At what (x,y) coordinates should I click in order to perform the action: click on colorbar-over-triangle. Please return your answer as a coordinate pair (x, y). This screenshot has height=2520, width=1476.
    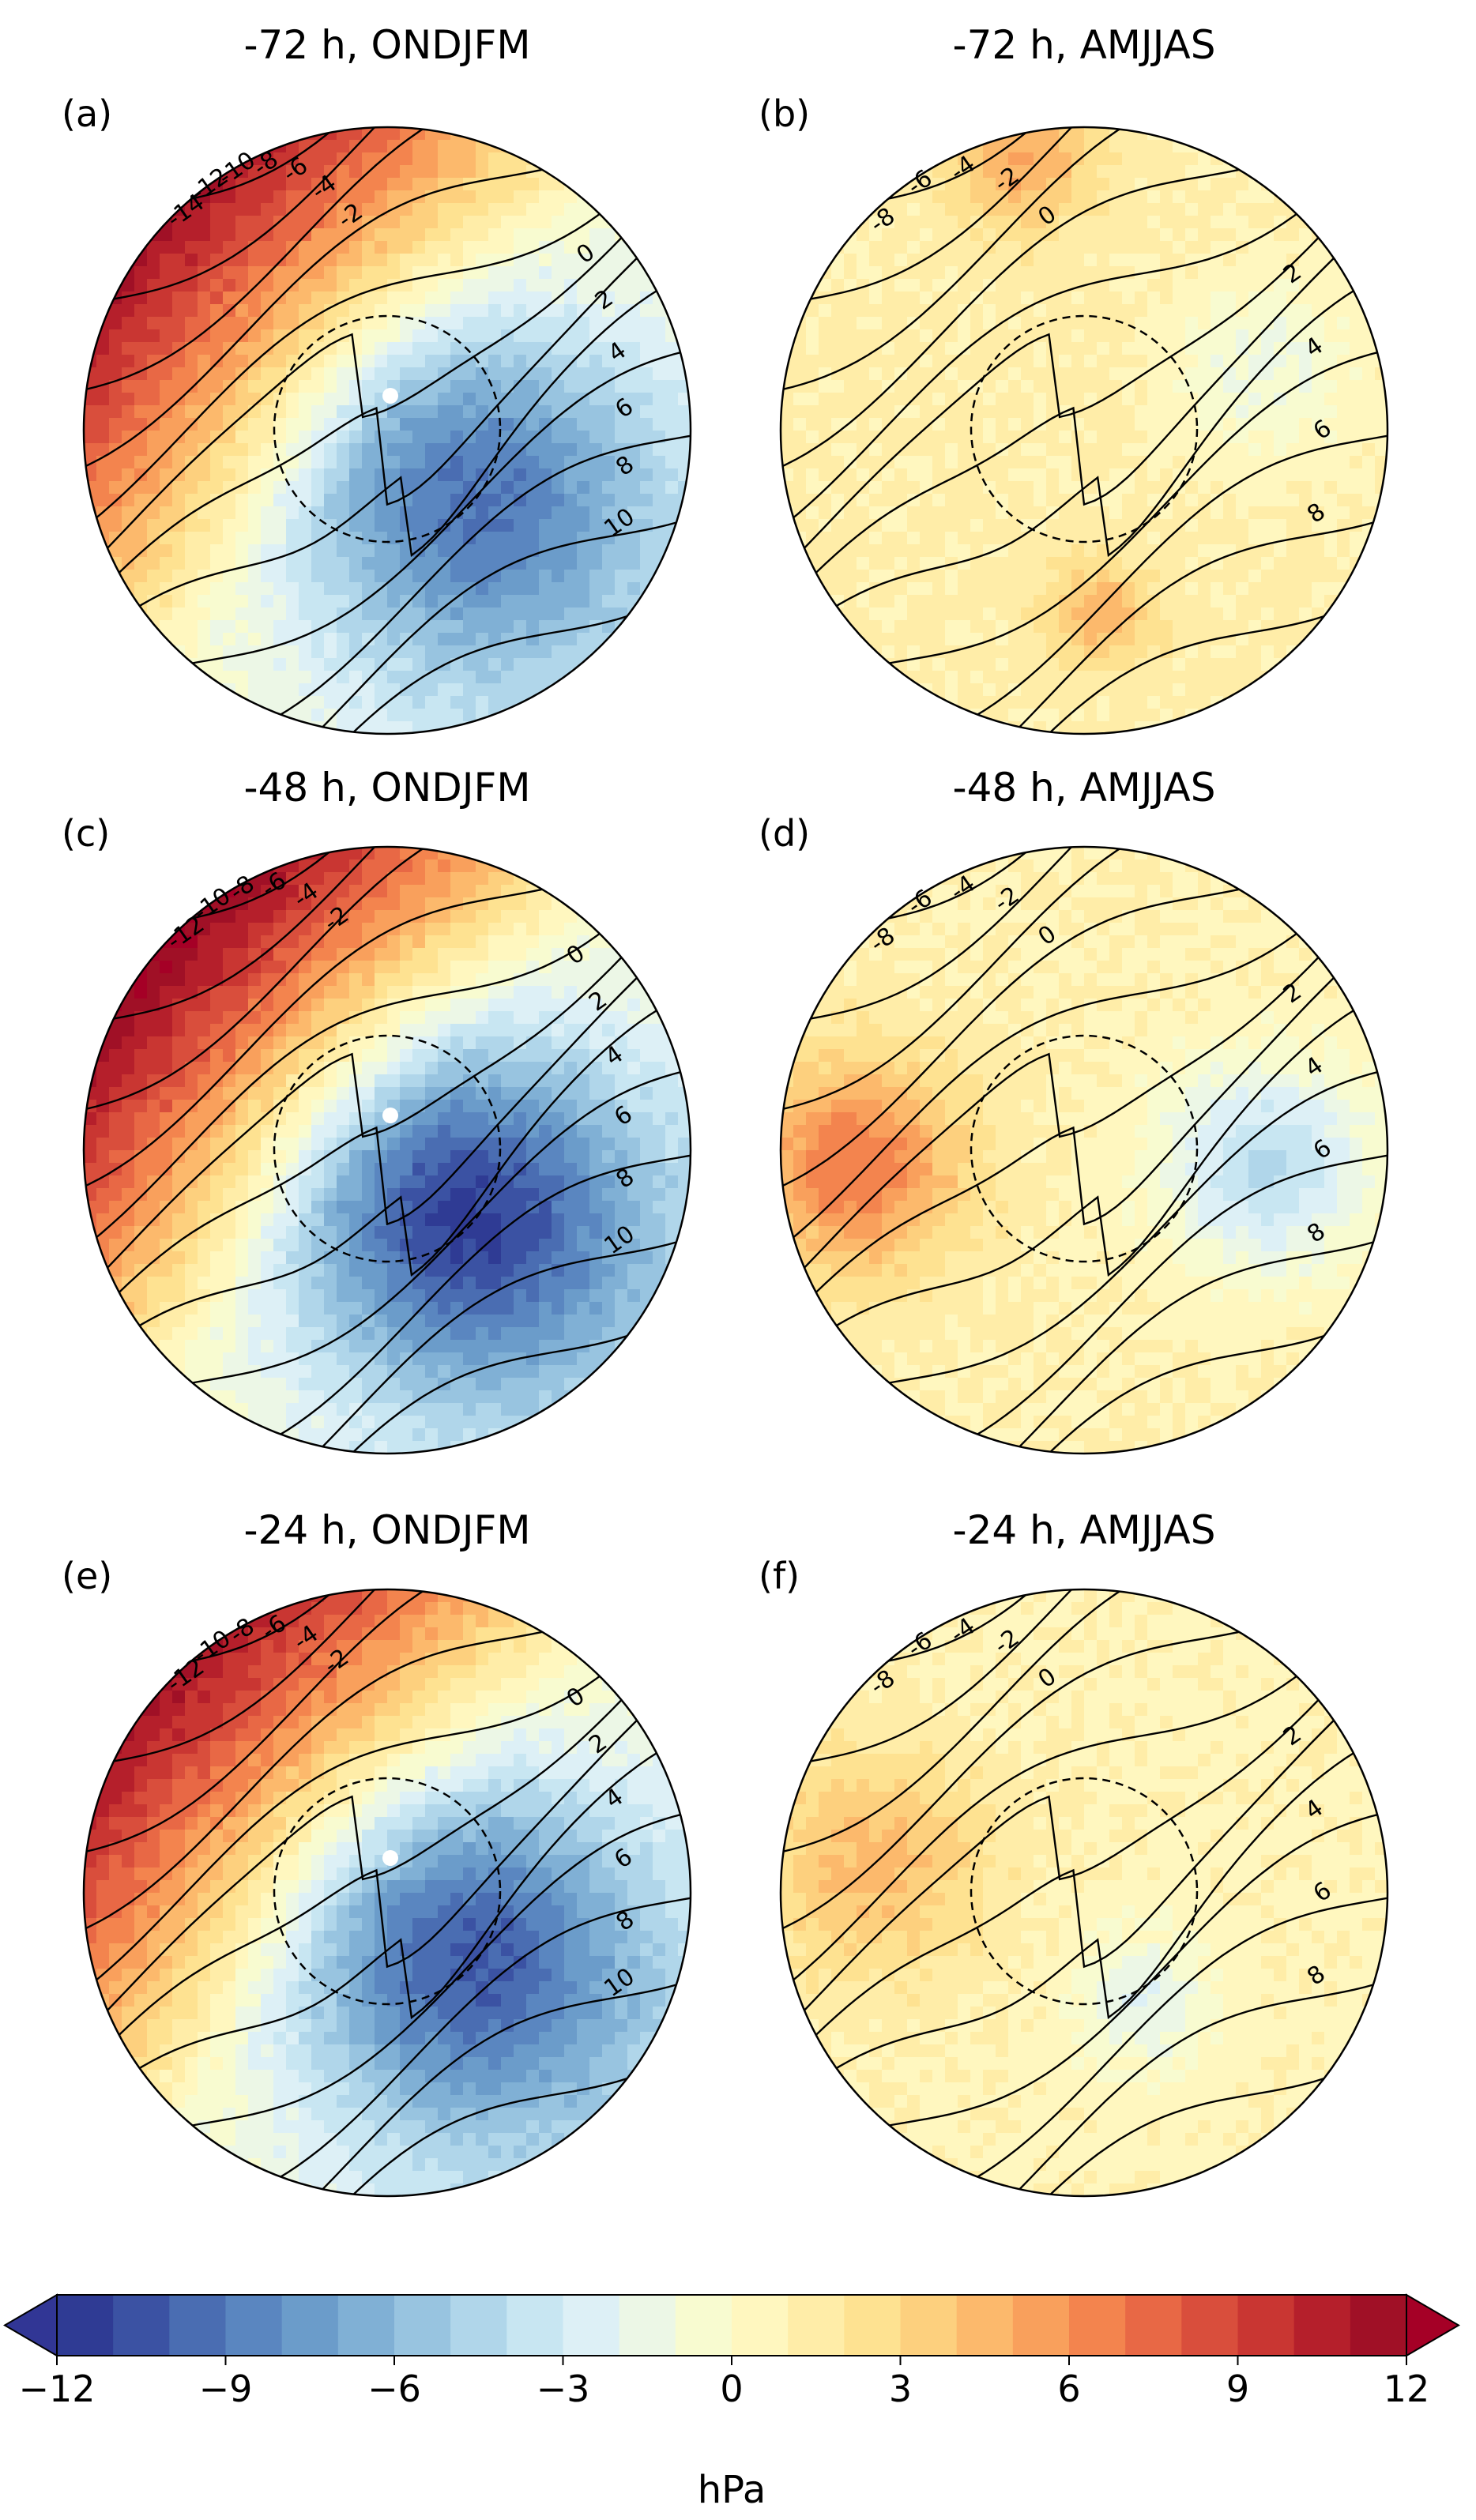
    Looking at the image, I should click on (1433, 2325).